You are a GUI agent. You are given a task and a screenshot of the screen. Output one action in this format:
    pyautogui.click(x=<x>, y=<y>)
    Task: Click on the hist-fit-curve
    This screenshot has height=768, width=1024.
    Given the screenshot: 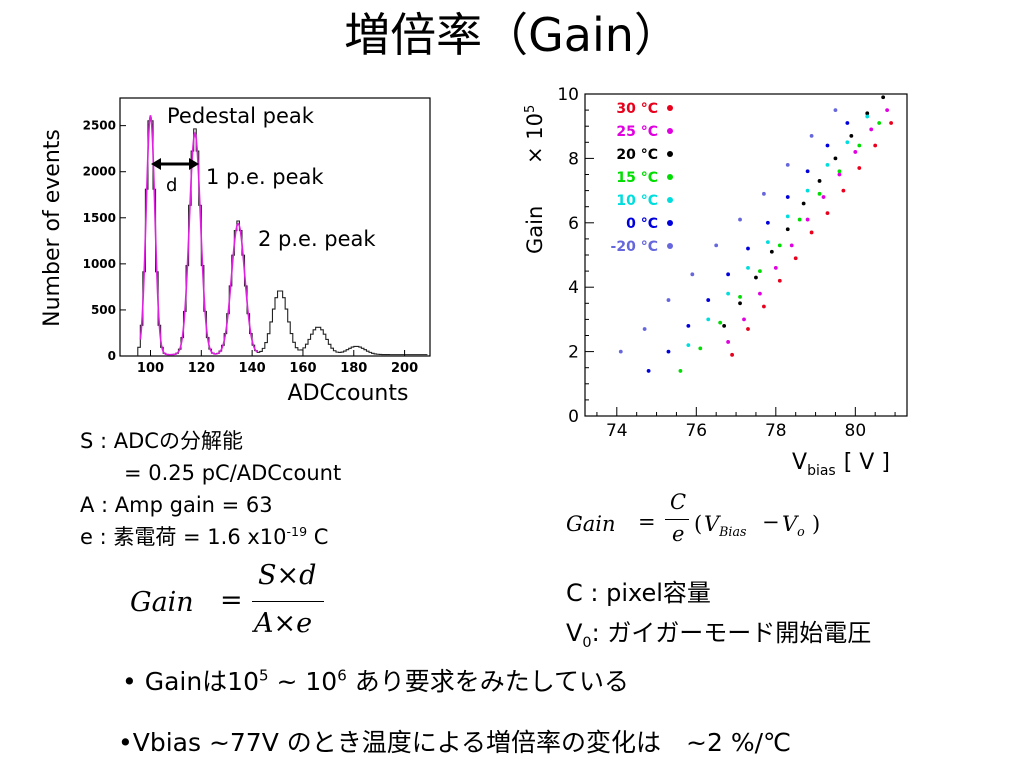 What is the action you would take?
    pyautogui.click(x=198, y=235)
    